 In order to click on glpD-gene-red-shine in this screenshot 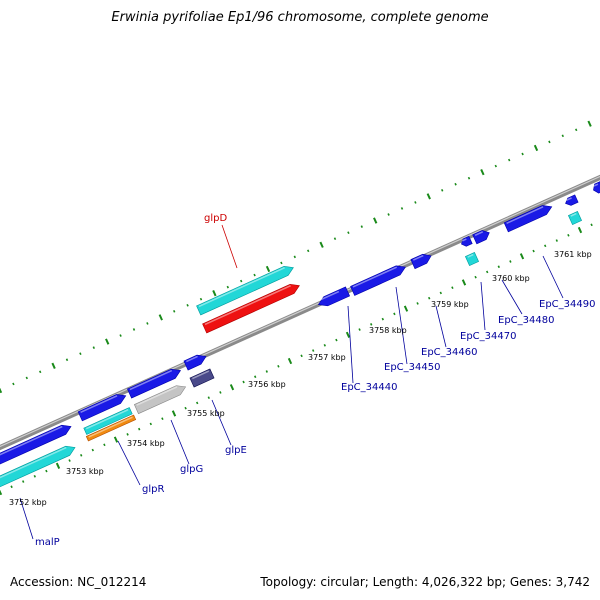, I will do `click(247, 305)`.